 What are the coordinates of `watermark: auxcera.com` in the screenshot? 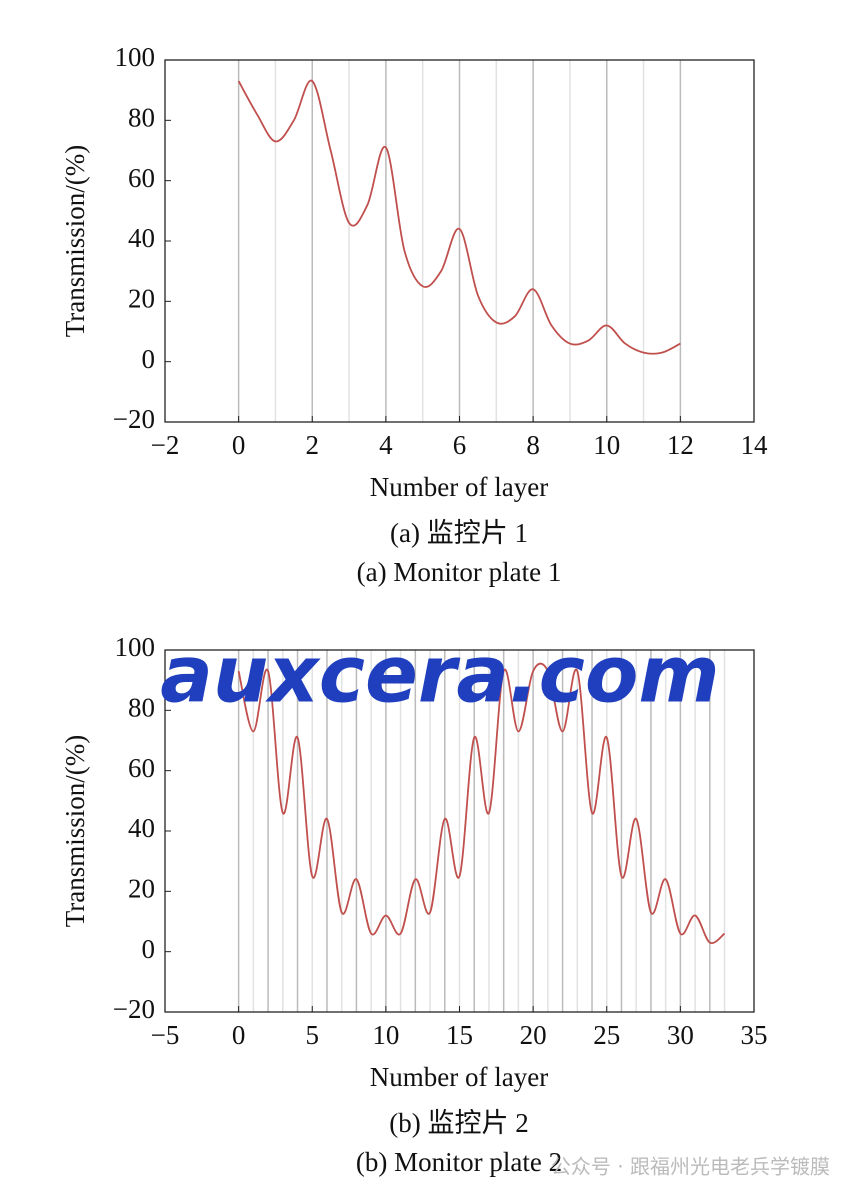 It's located at (439, 675).